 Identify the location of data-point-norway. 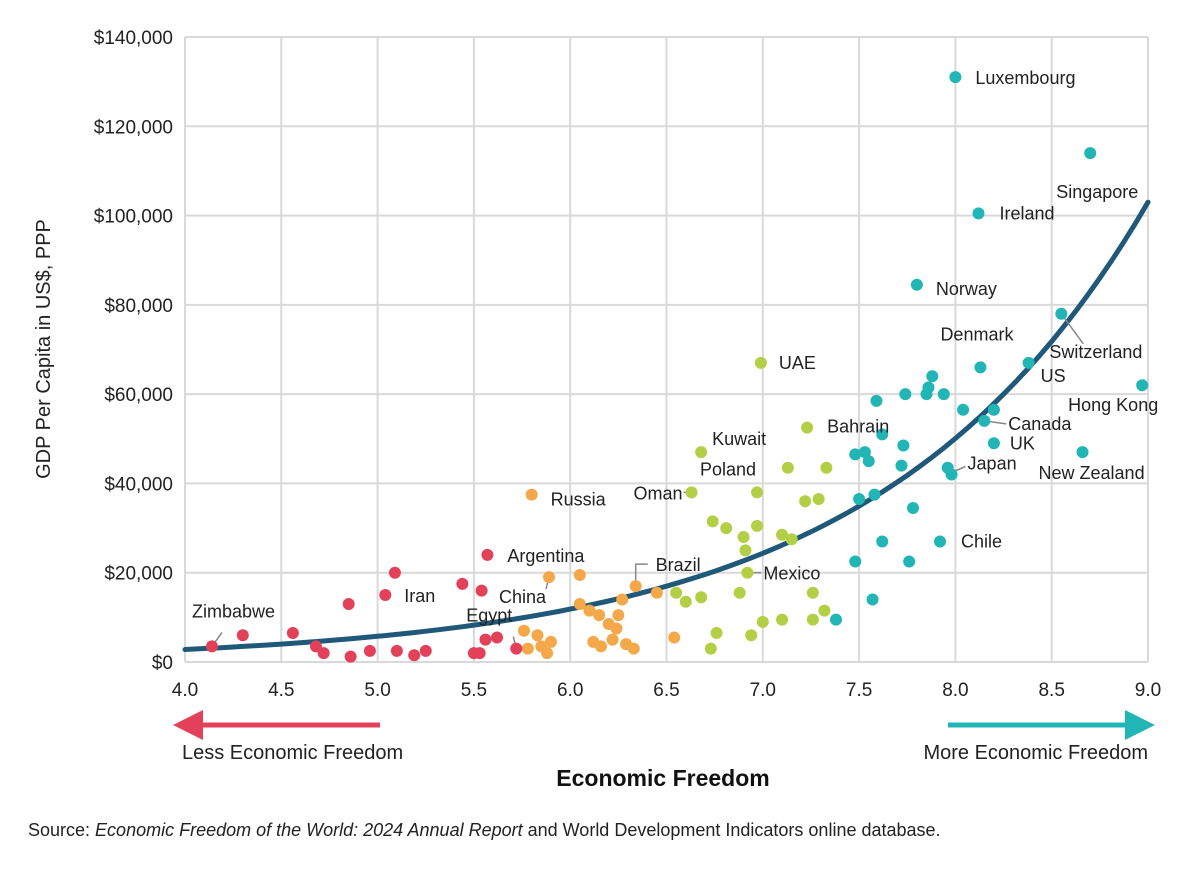
(916, 284).